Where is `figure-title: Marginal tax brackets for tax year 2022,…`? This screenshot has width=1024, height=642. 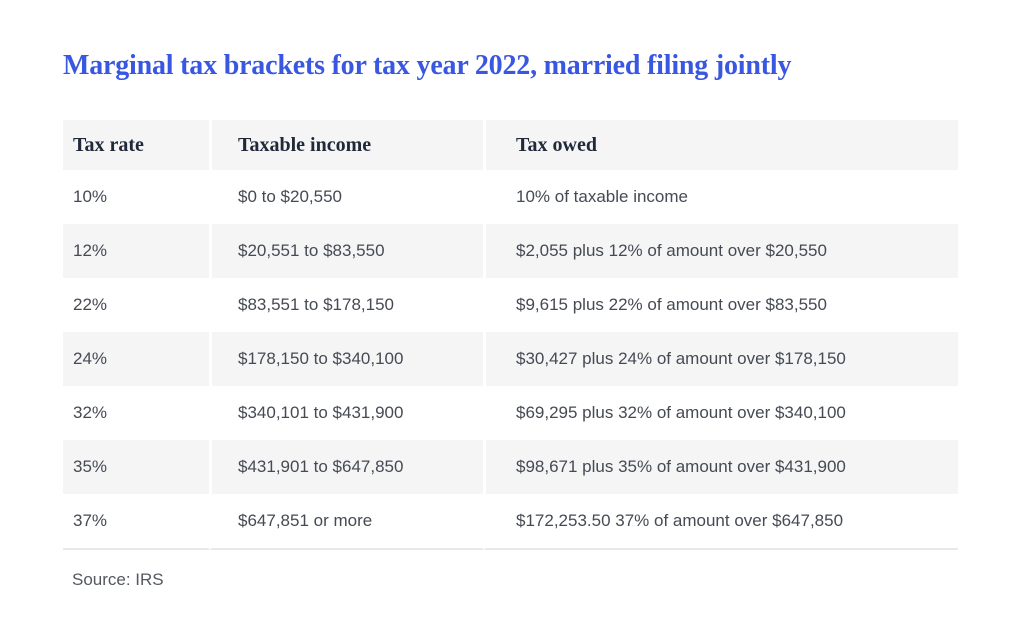 figure-title: Marginal tax brackets for tax year 2022,… is located at coordinates (427, 65).